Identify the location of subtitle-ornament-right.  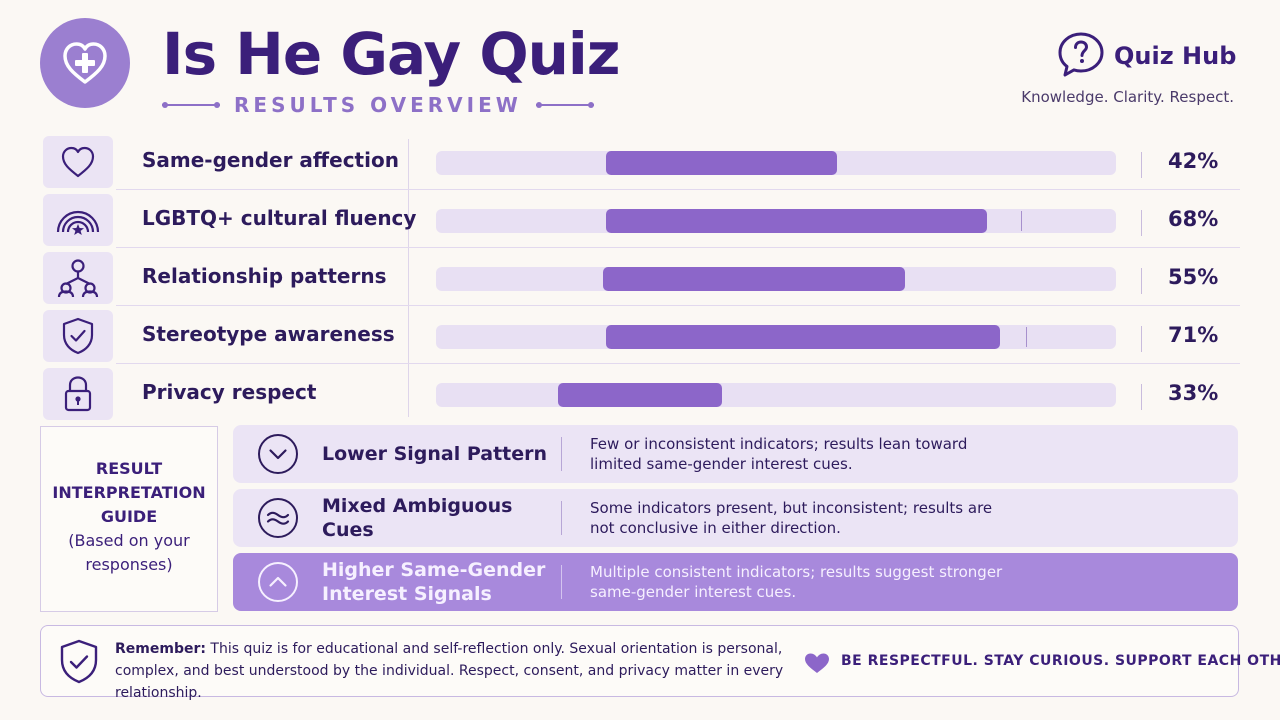
(564, 105).